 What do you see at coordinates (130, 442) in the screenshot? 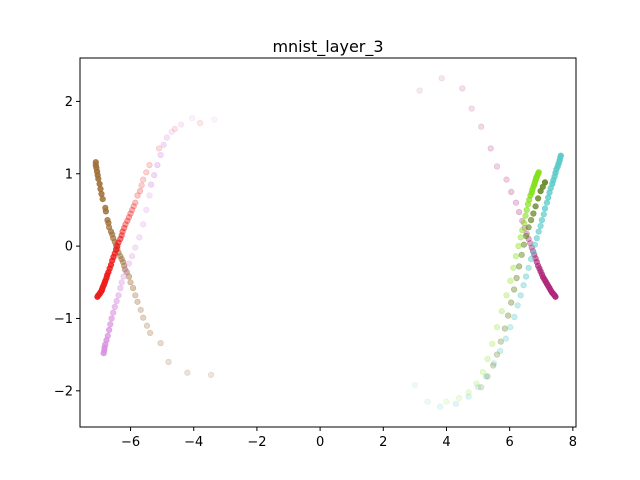
I see `x-tick-label: −6` at bounding box center [130, 442].